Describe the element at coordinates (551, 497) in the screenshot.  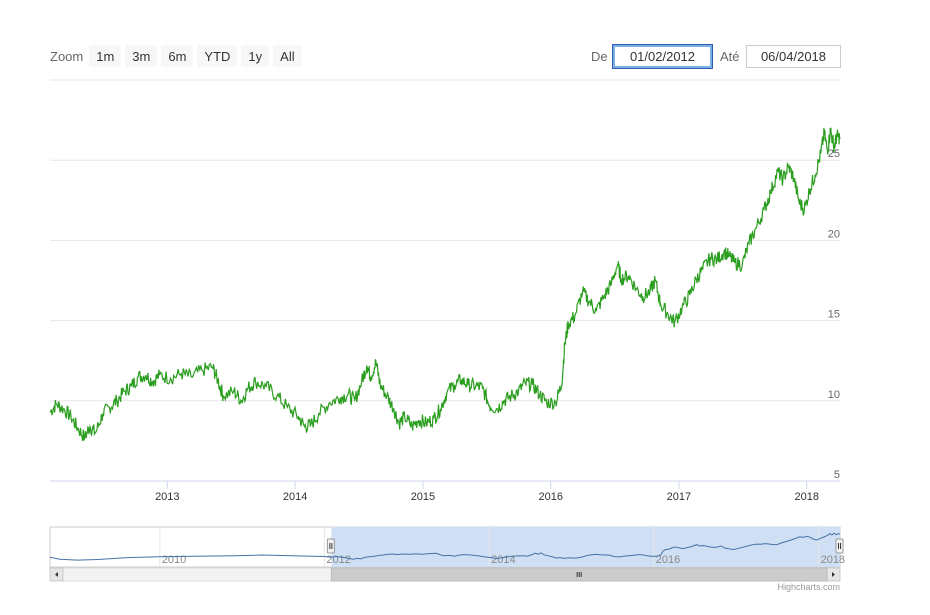
I see `x-tick-label: 2016` at that location.